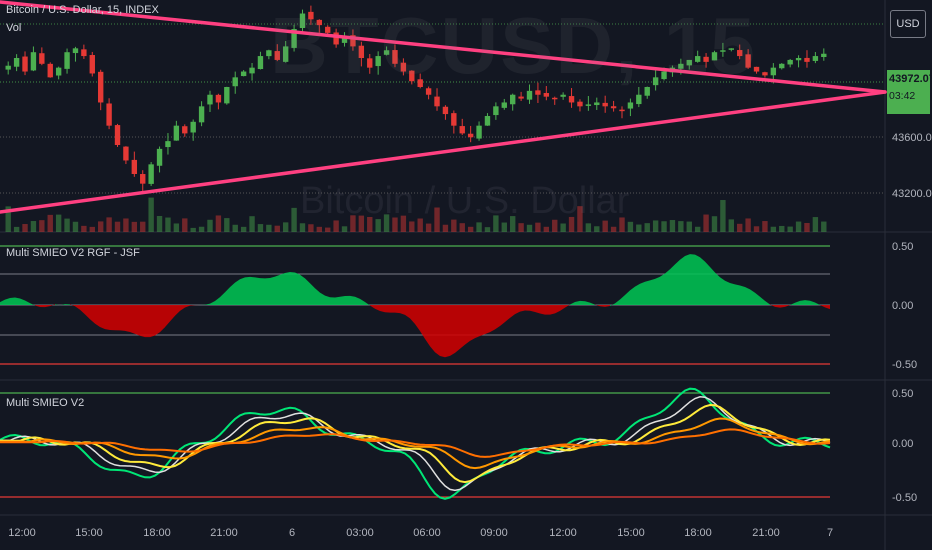 The width and height of the screenshot is (932, 550). I want to click on osc-tick: 0.50, so click(902, 247).